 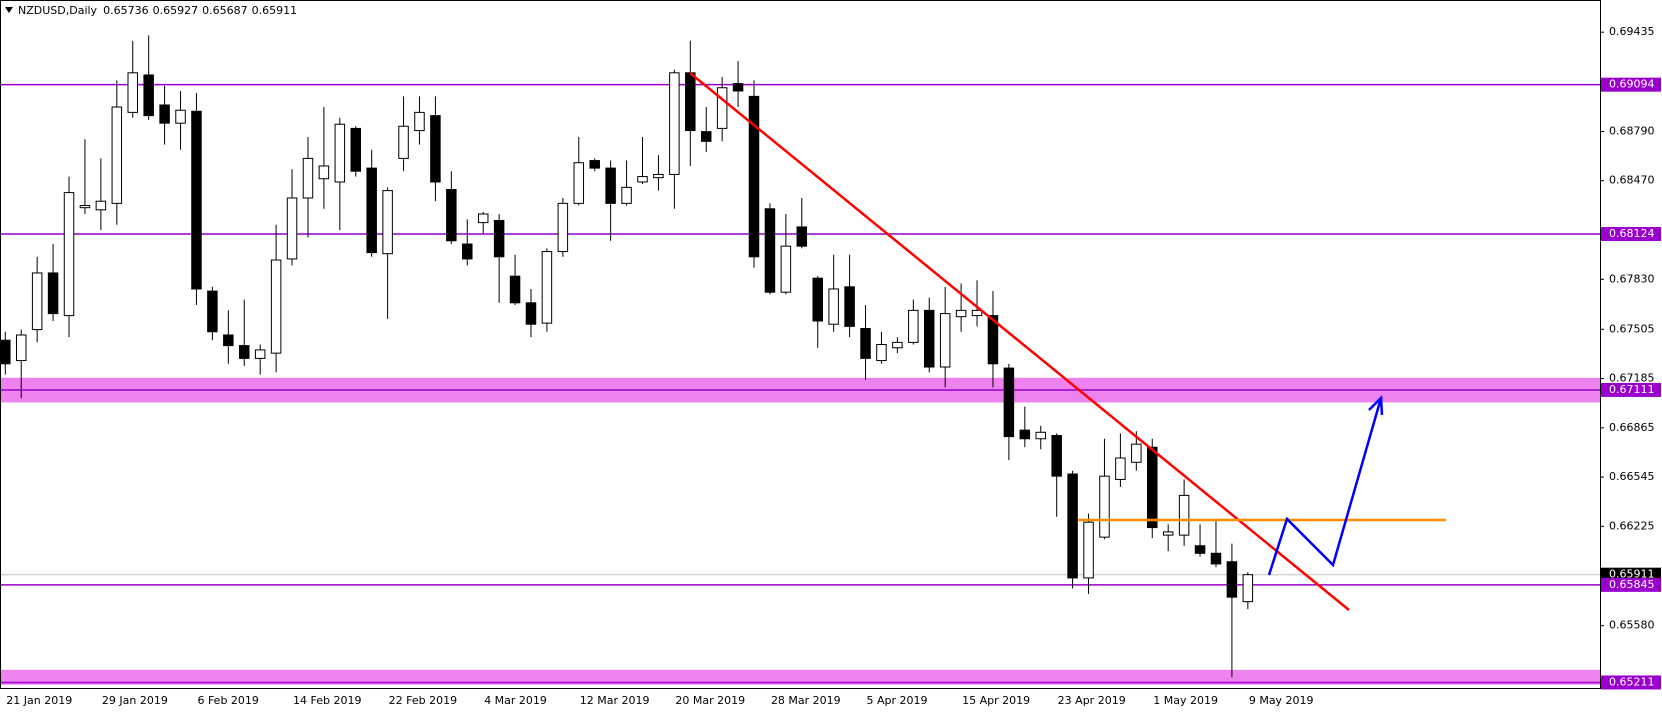 What do you see at coordinates (1632, 574) in the screenshot?
I see `current-price-label: 0.65911` at bounding box center [1632, 574].